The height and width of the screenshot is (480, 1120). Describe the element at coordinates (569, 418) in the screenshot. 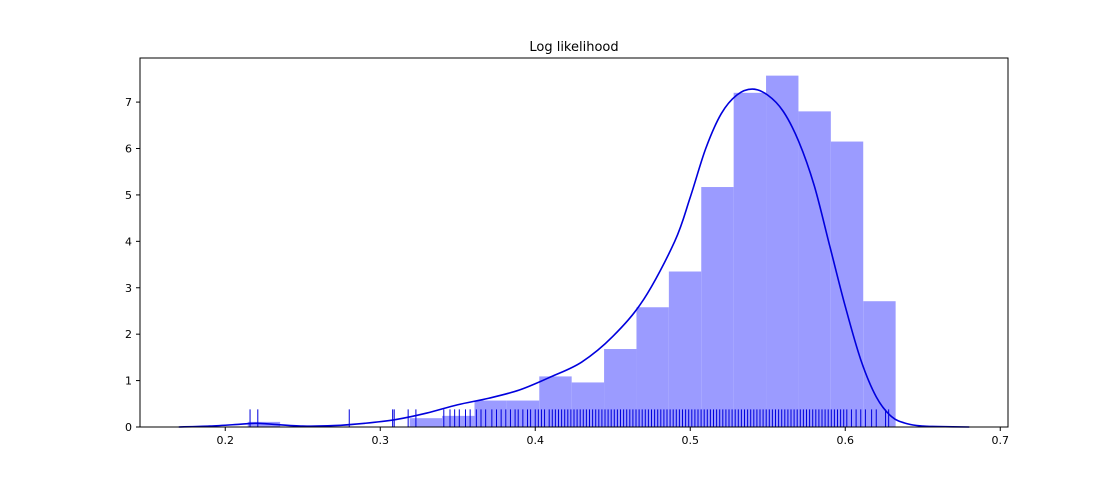

I see `rug-group` at that location.